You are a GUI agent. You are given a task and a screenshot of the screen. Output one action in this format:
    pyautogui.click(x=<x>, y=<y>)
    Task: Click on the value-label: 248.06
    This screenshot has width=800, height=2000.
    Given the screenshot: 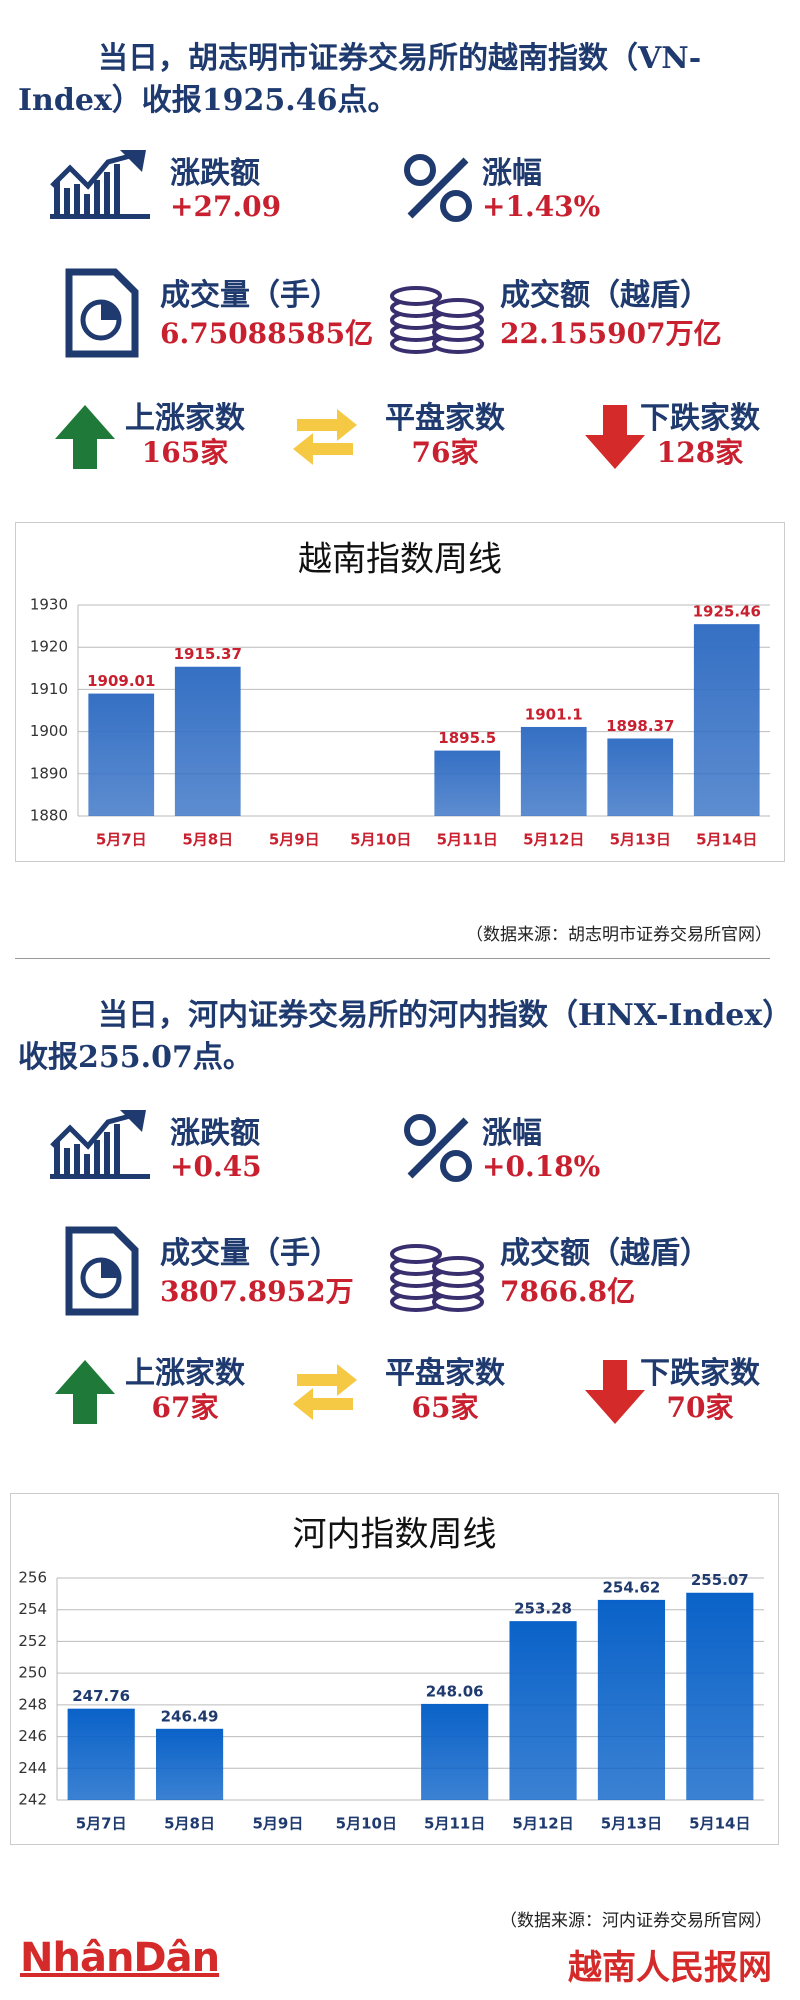 What is the action you would take?
    pyautogui.click(x=455, y=1691)
    